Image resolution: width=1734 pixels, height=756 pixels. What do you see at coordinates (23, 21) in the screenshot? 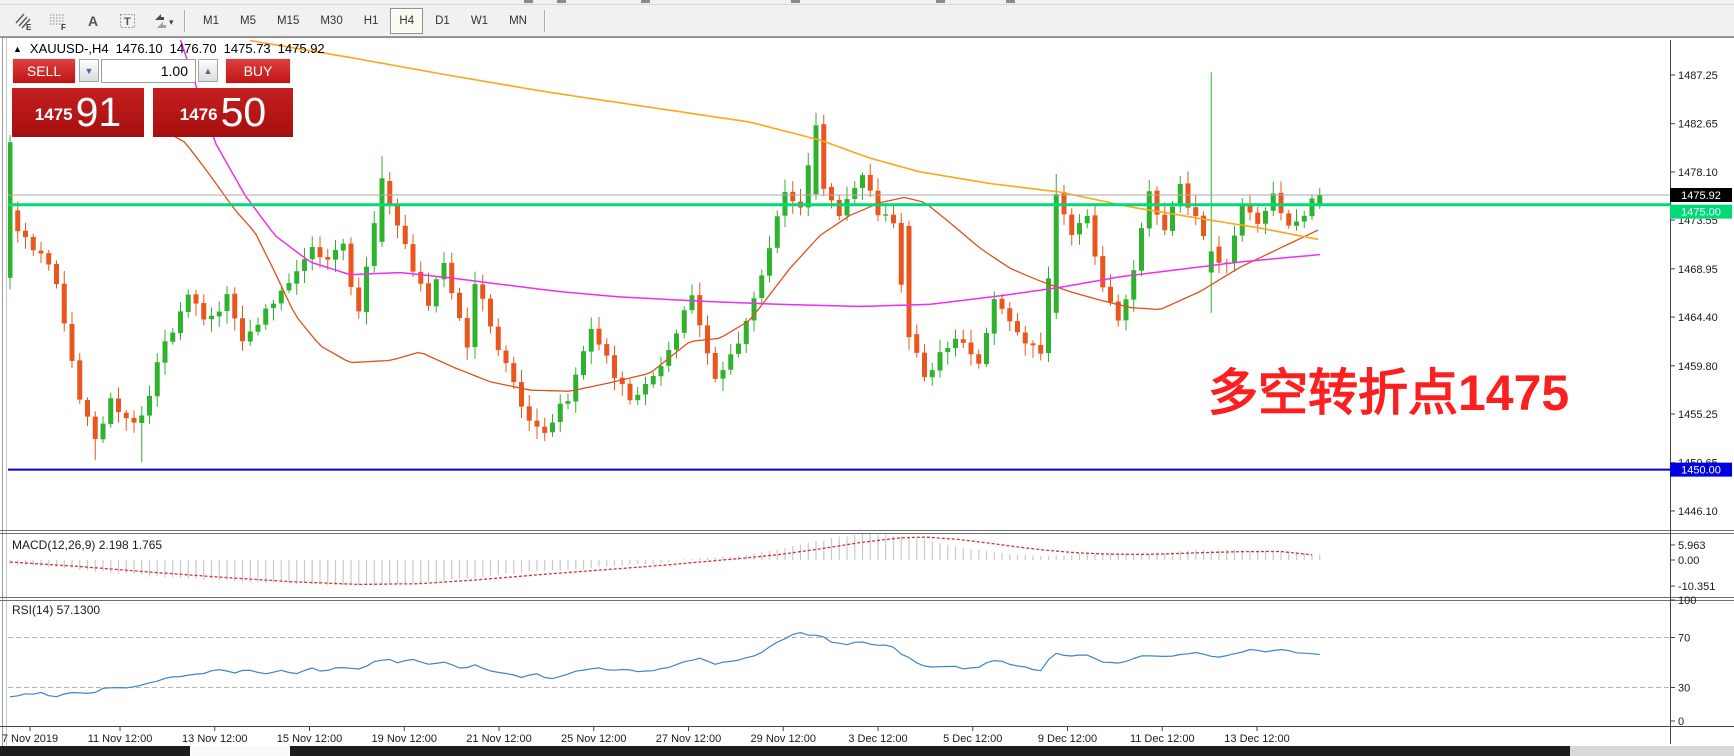
I see `equidistant-channel-tool-icon: E` at bounding box center [23, 21].